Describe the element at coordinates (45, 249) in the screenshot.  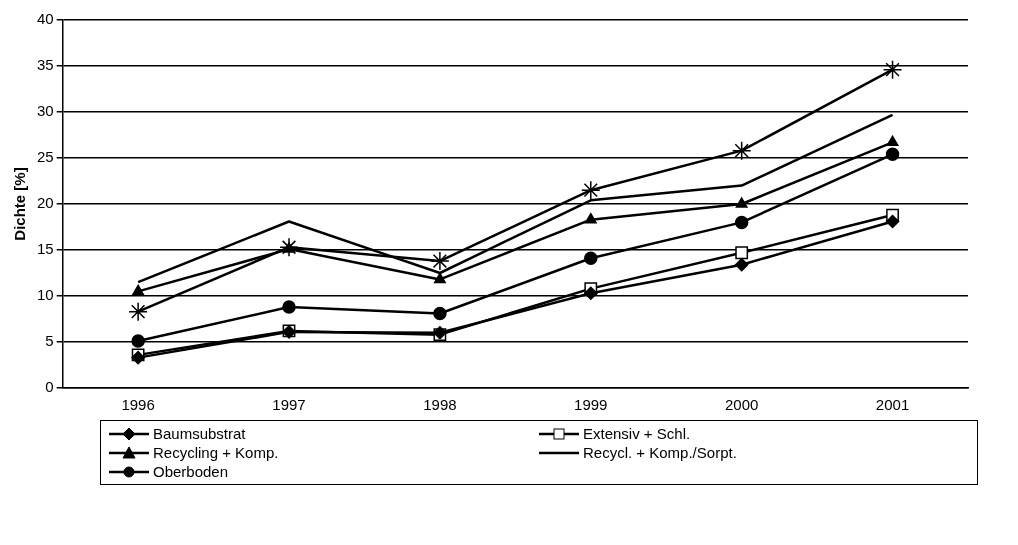
I see `y-tick-label: 15` at that location.